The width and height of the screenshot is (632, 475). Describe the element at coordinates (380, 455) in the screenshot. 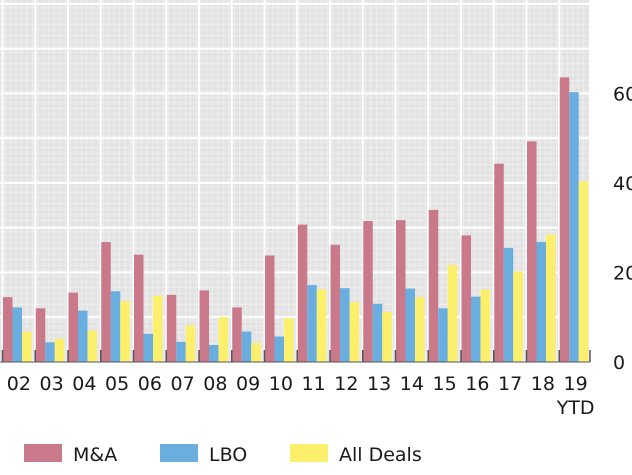

I see `legend-label: All Deals` at that location.